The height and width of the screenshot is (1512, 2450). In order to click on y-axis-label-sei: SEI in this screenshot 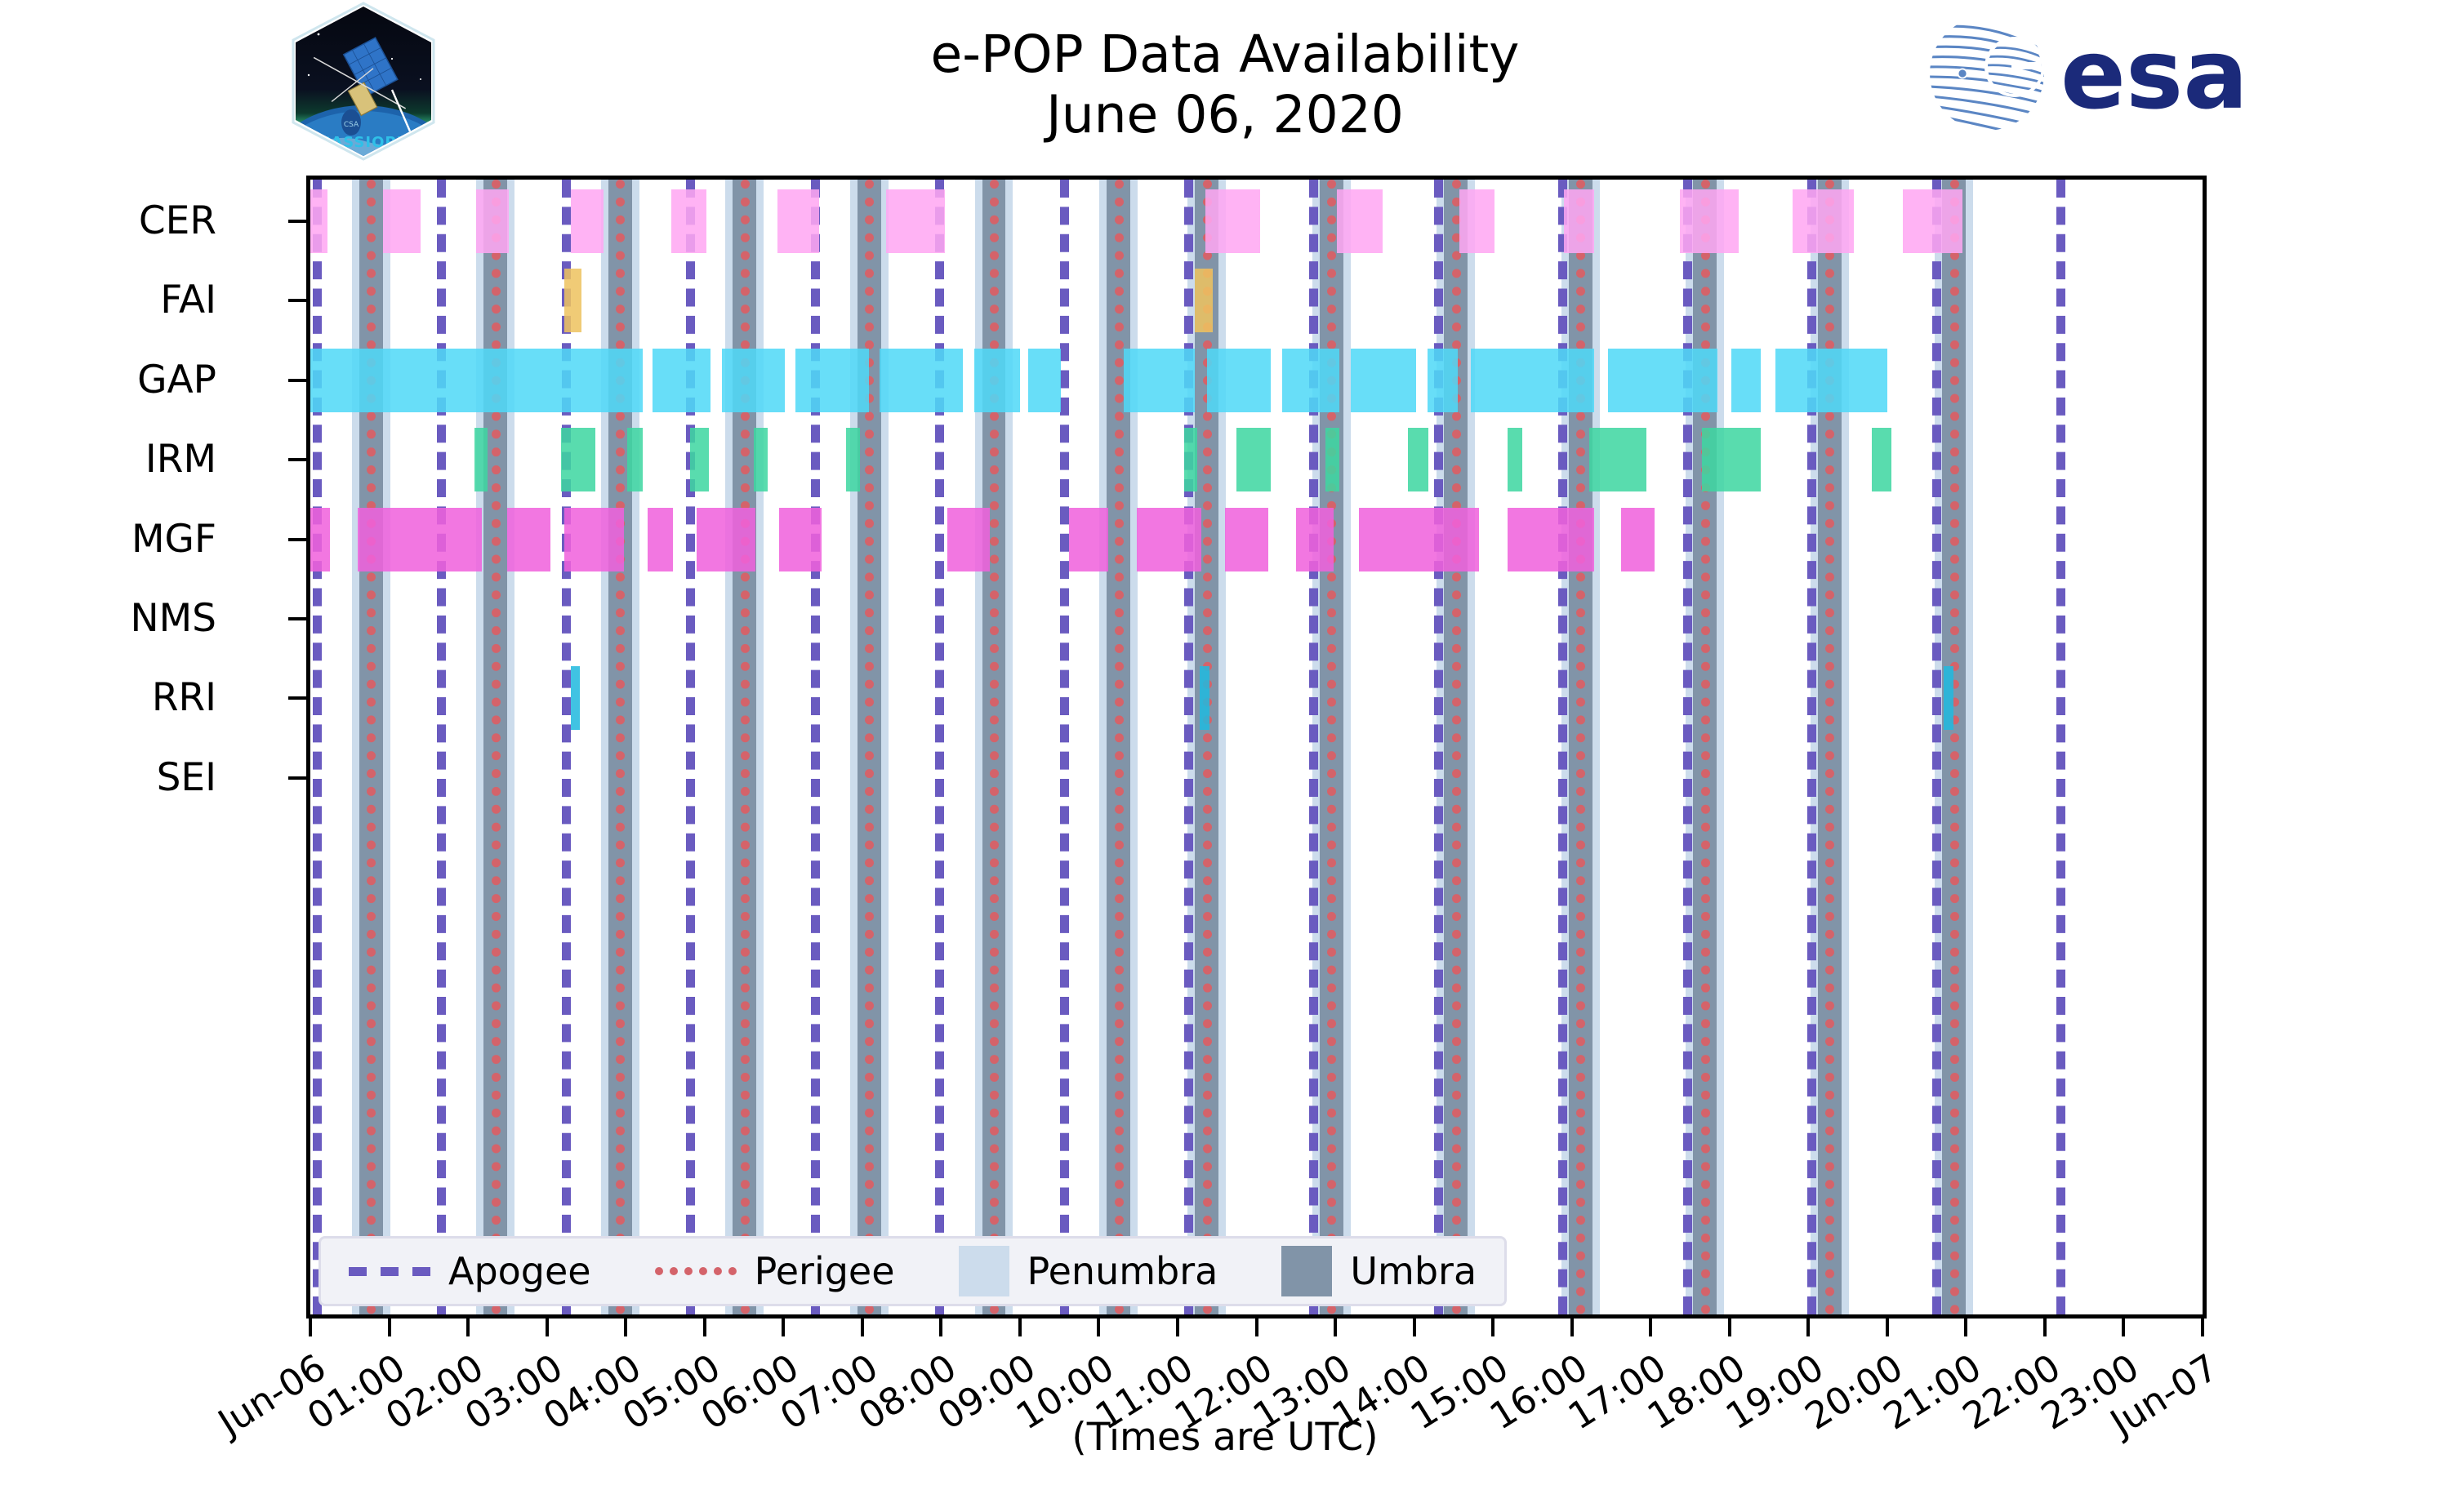, I will do `click(186, 777)`.